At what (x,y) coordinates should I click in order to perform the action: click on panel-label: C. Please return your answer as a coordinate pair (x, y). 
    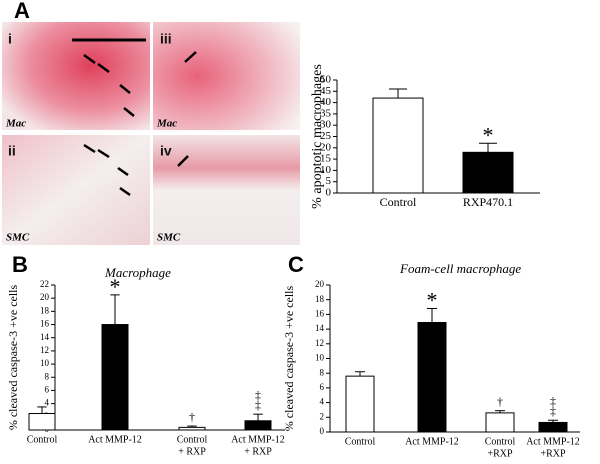
    Looking at the image, I should click on (296, 264).